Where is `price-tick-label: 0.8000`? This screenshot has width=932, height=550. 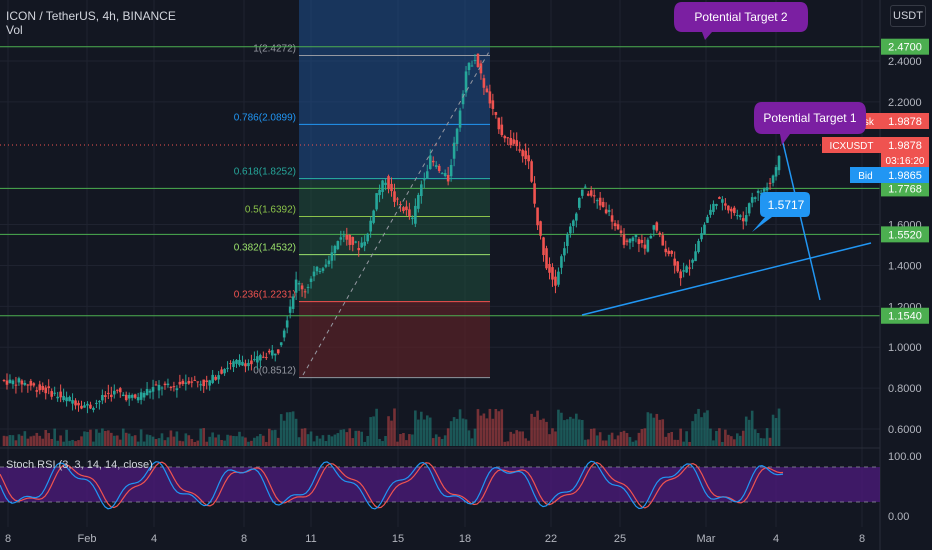
price-tick-label: 0.8000 is located at coordinates (905, 389).